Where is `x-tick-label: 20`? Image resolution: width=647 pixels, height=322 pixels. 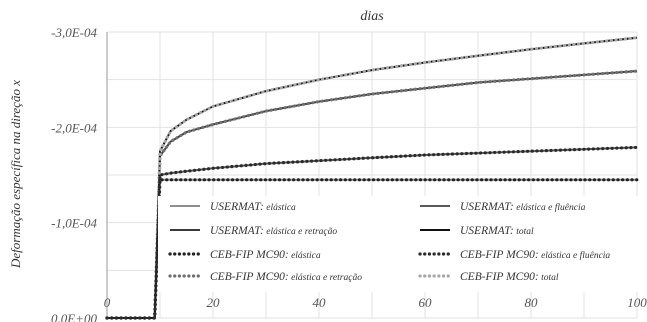
x-tick-label: 20 is located at coordinates (214, 302).